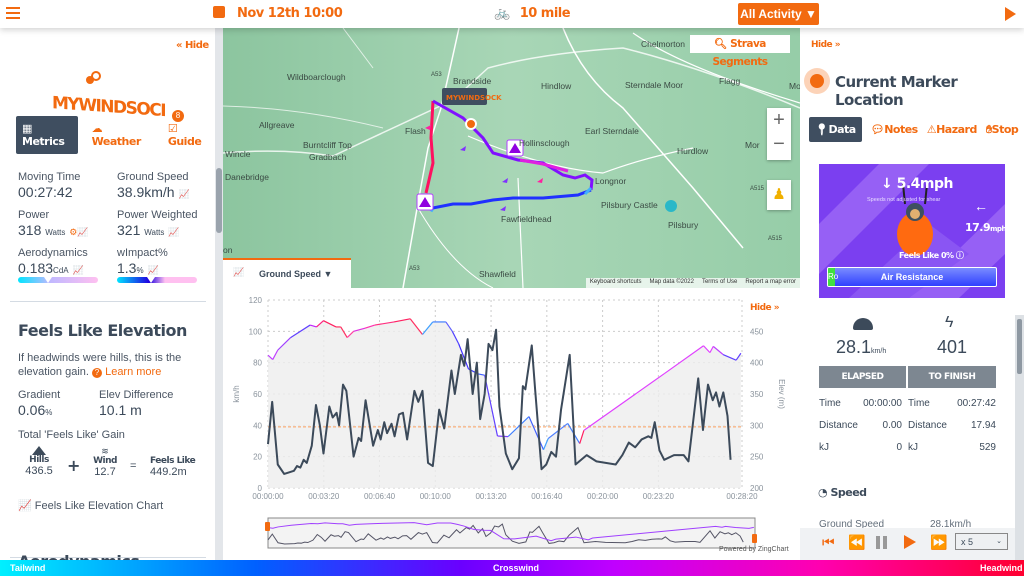 The width and height of the screenshot is (1024, 576). Describe the element at coordinates (778, 14) in the screenshot. I see `activity-filter-dropdown: All Activity ▼` at that location.